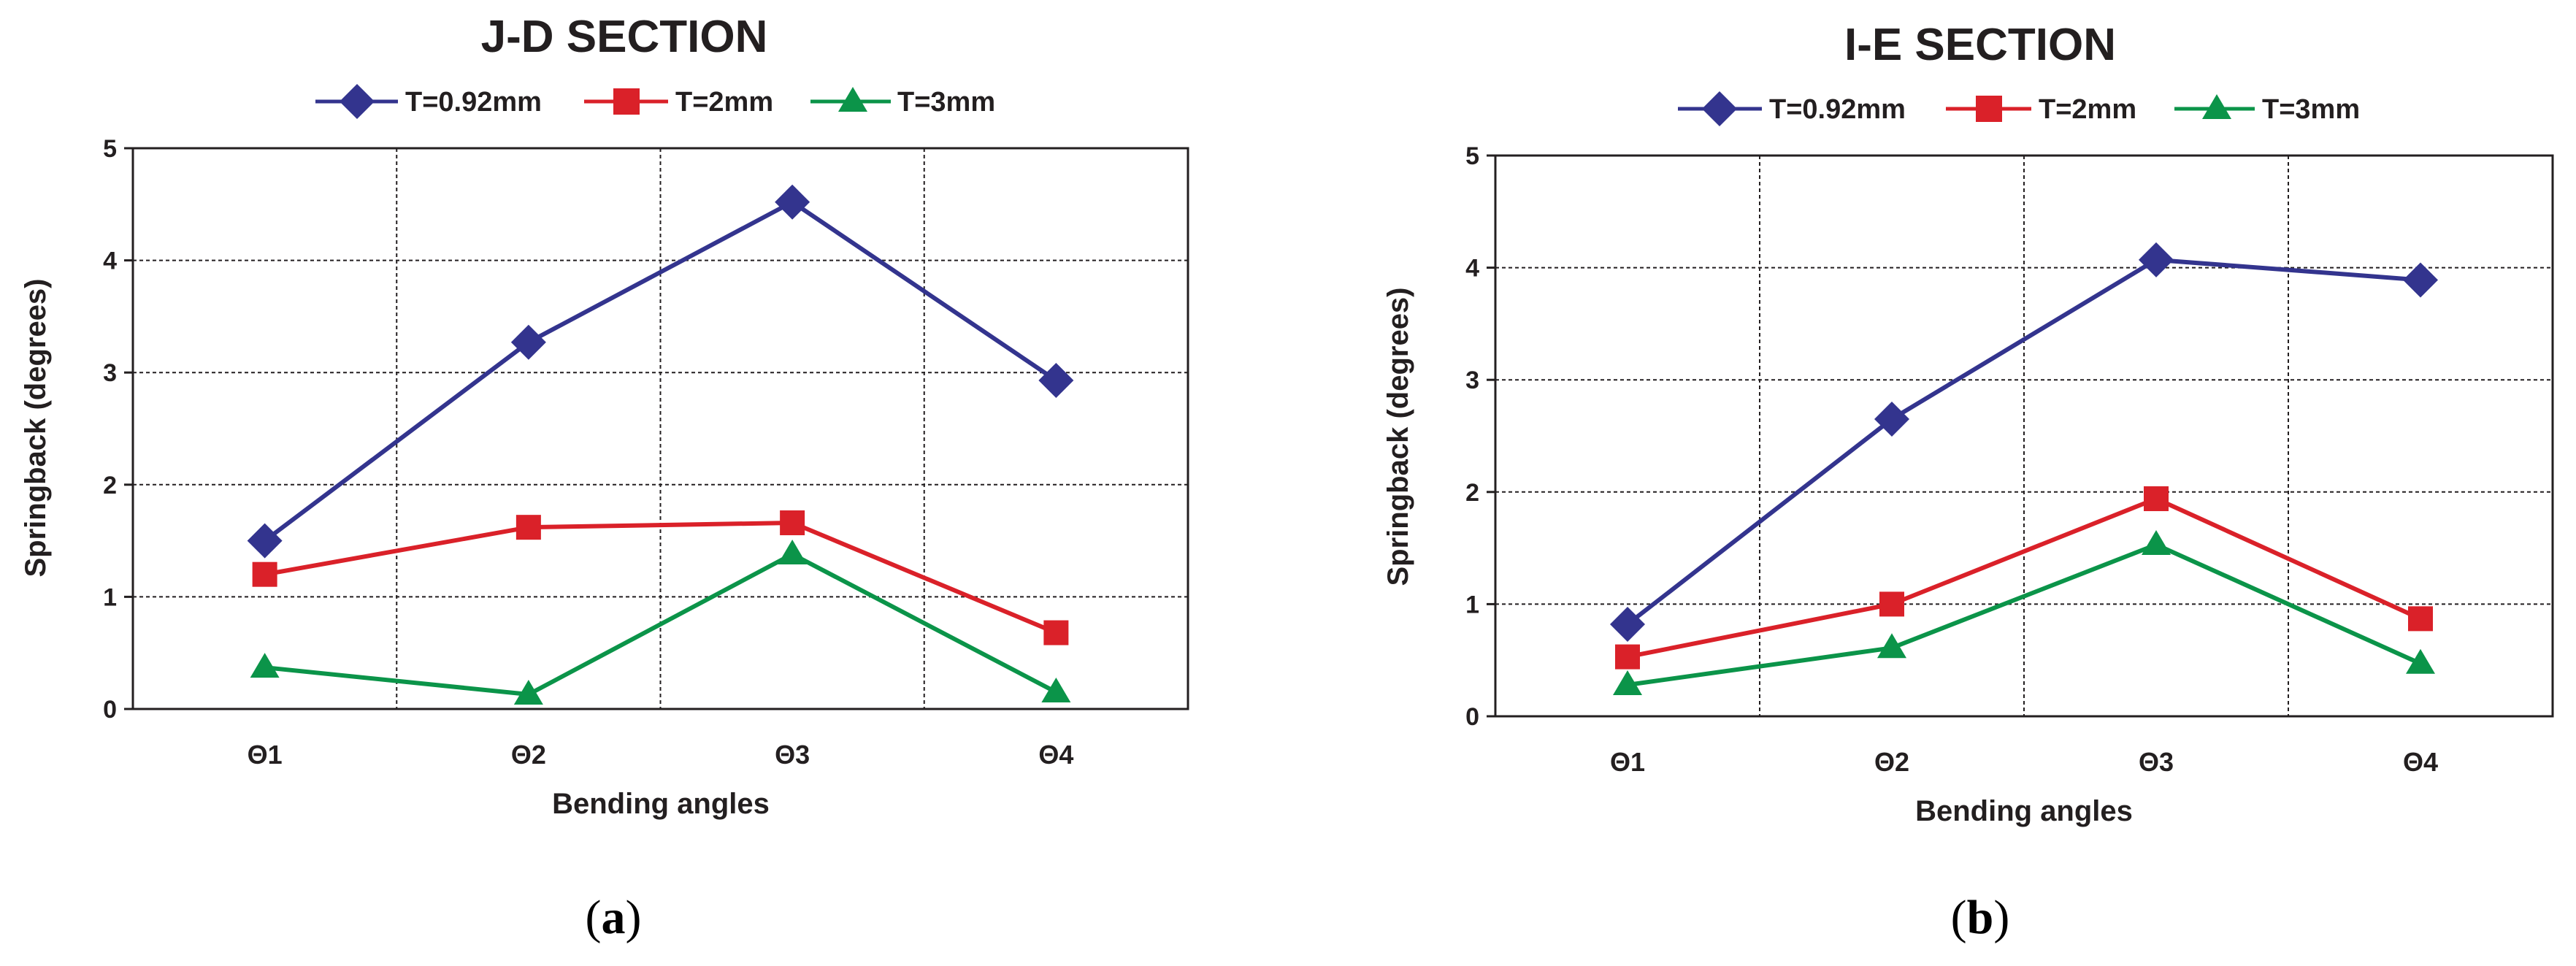 This screenshot has width=2576, height=966. What do you see at coordinates (614, 917) in the screenshot?
I see `panel-label: (a)` at bounding box center [614, 917].